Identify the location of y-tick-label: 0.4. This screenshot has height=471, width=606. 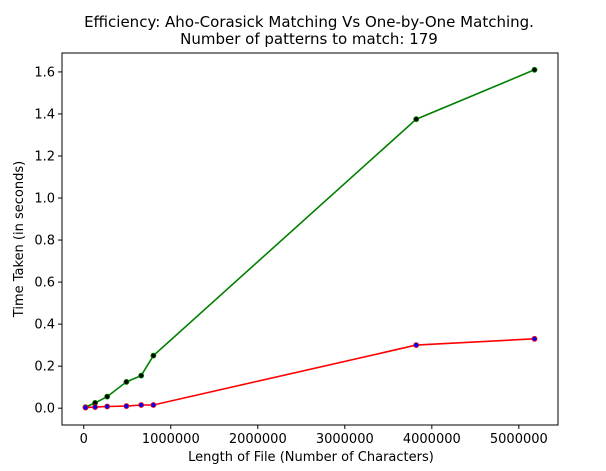
(44, 325).